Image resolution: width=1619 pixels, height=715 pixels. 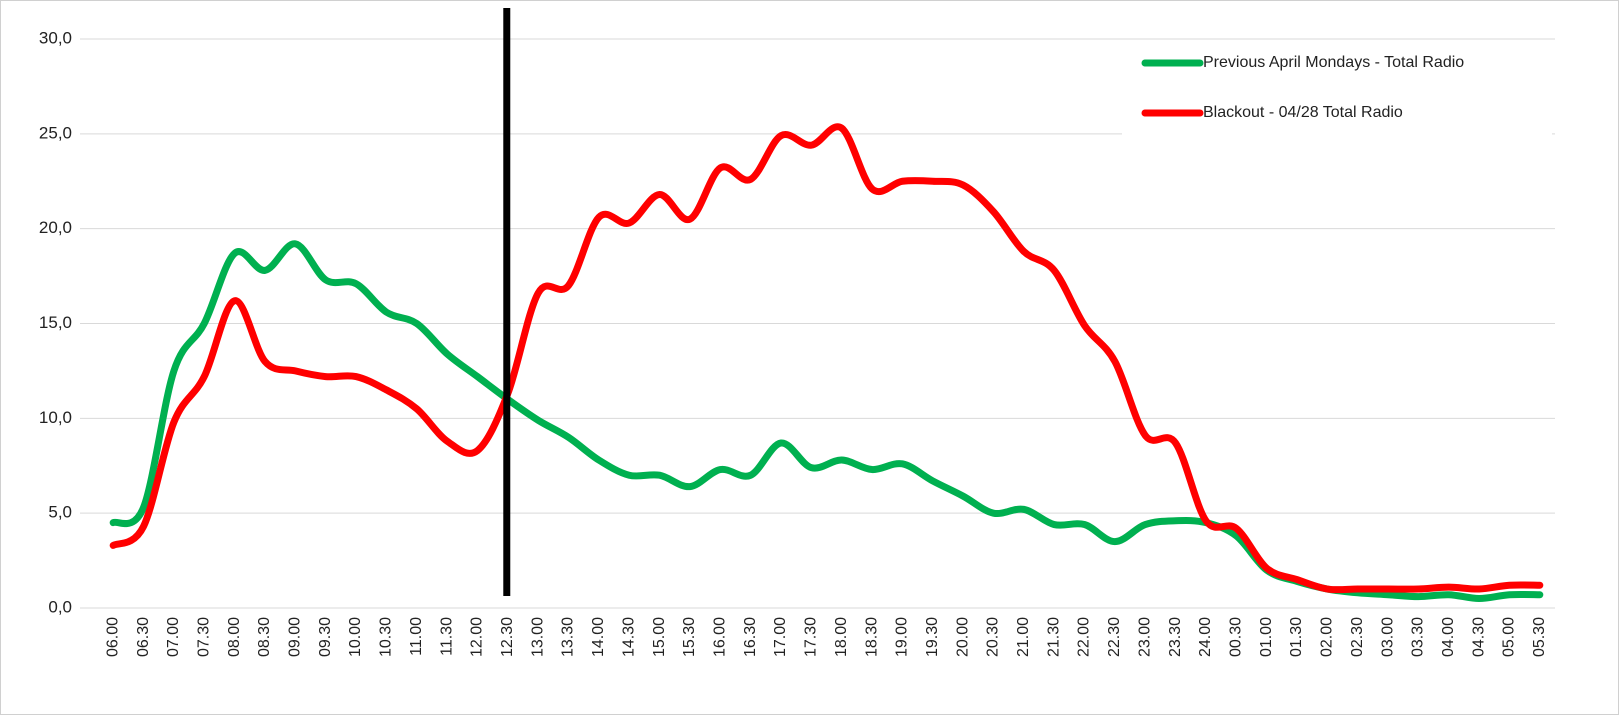 What do you see at coordinates (811, 637) in the screenshot?
I see `x-tick-label: 17.30` at bounding box center [811, 637].